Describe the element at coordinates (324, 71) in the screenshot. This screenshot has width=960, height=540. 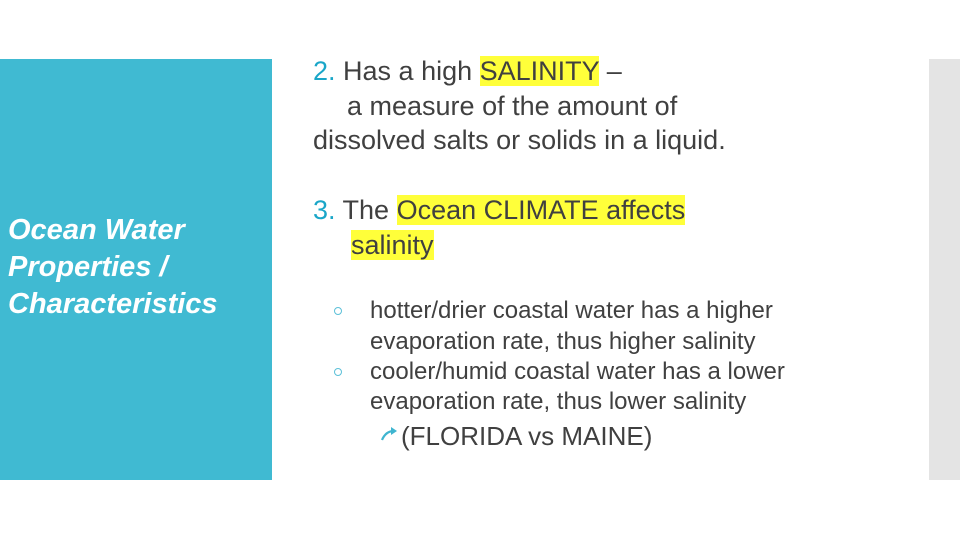
I see `point-2-number: 2.` at that location.